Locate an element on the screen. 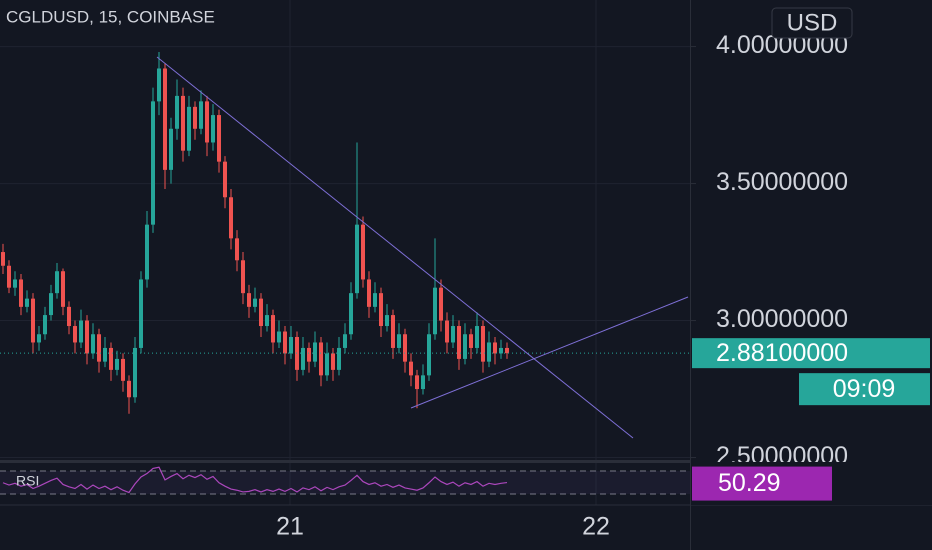  last-price-box is located at coordinates (811, 353).